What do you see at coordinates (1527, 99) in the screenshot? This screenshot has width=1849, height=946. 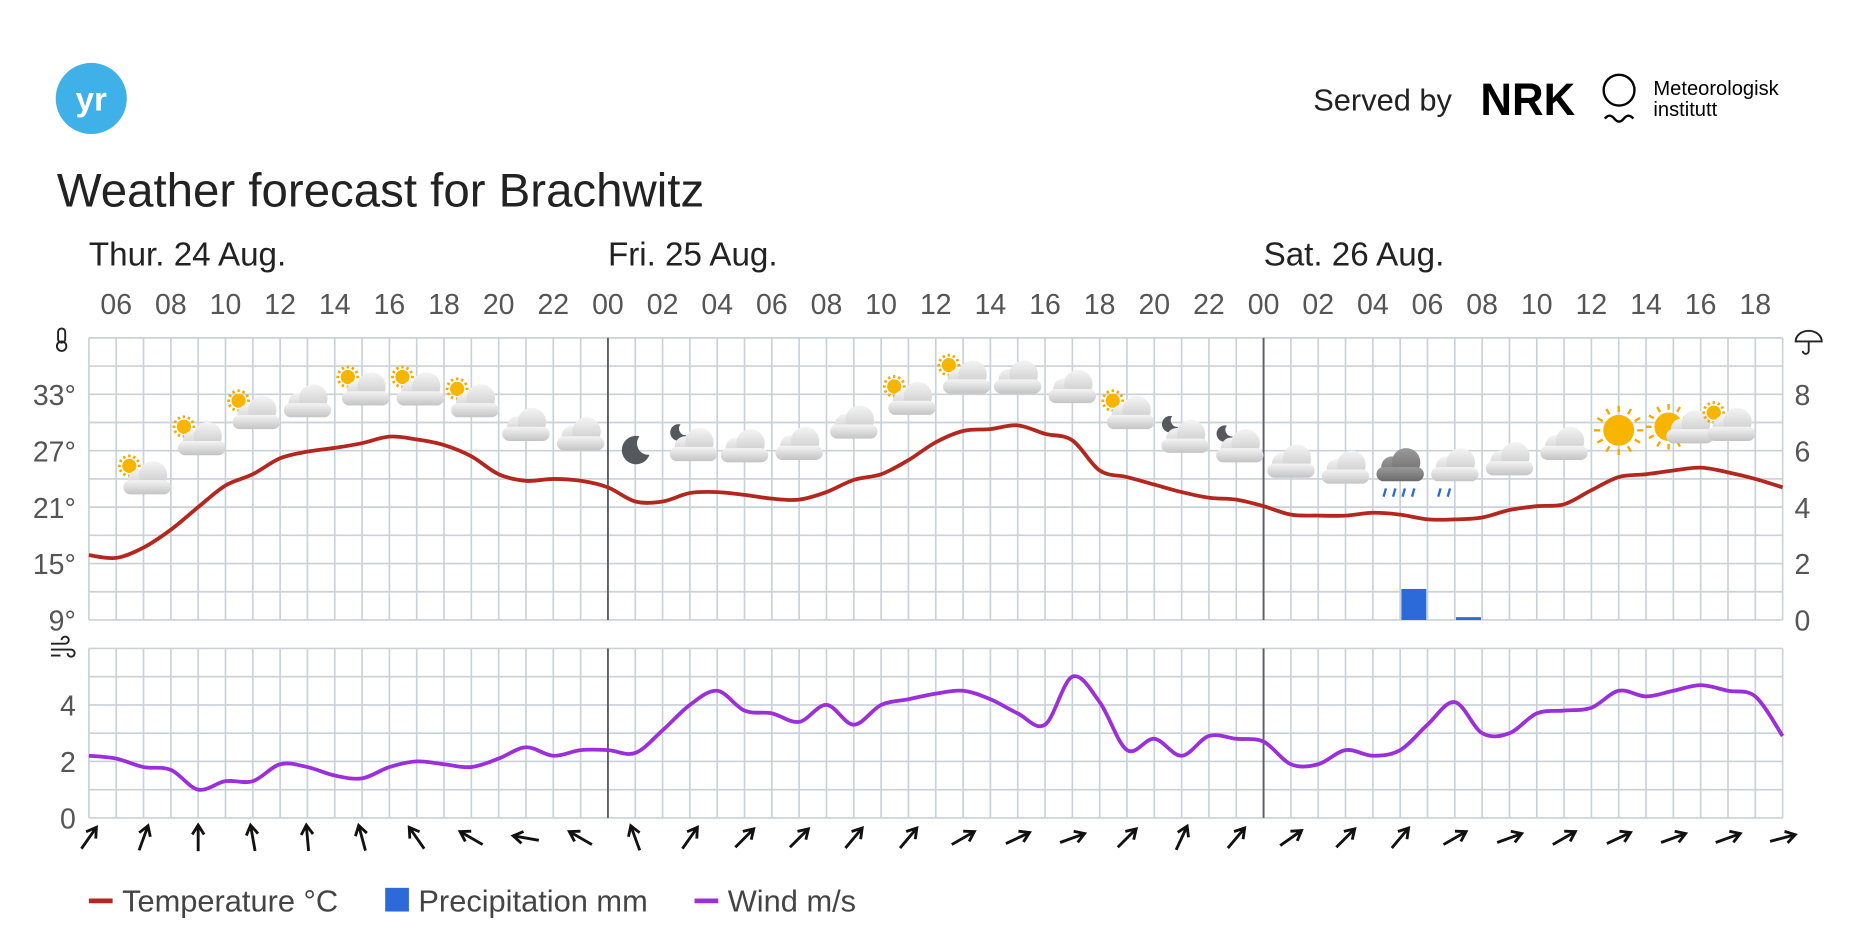 I see `partner-logo: NRK` at bounding box center [1527, 99].